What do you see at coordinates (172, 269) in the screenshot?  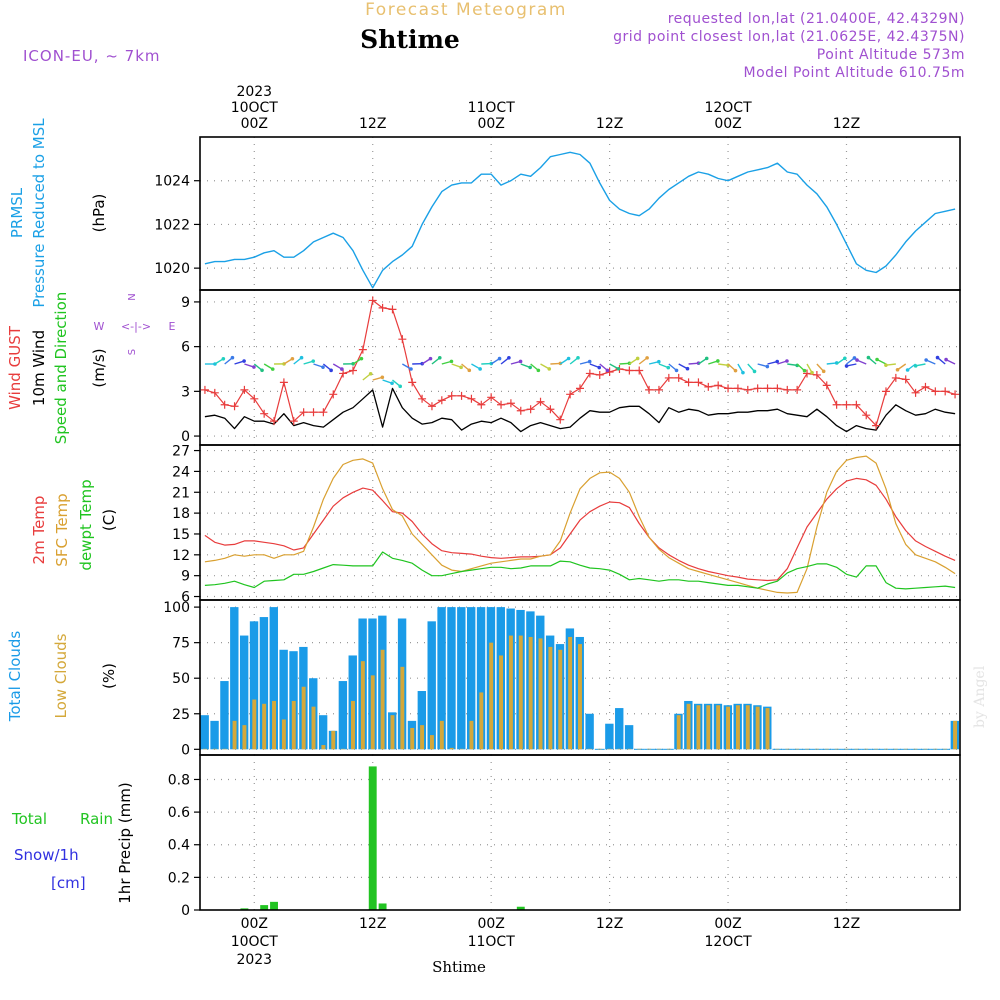 I see `pressure-ytick-label-0: 1020` at bounding box center [172, 269].